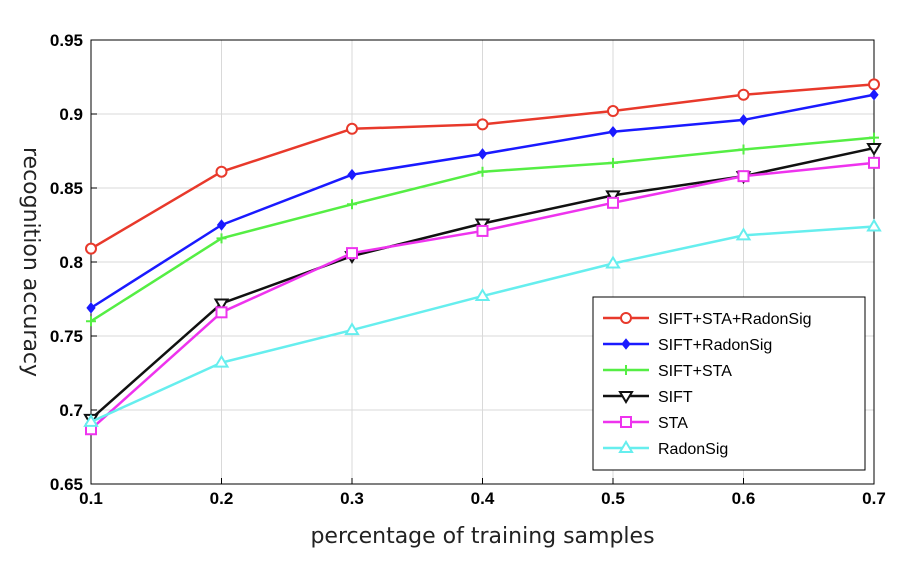 This screenshot has width=900, height=562. I want to click on legend-item: RadonSig, so click(665, 449).